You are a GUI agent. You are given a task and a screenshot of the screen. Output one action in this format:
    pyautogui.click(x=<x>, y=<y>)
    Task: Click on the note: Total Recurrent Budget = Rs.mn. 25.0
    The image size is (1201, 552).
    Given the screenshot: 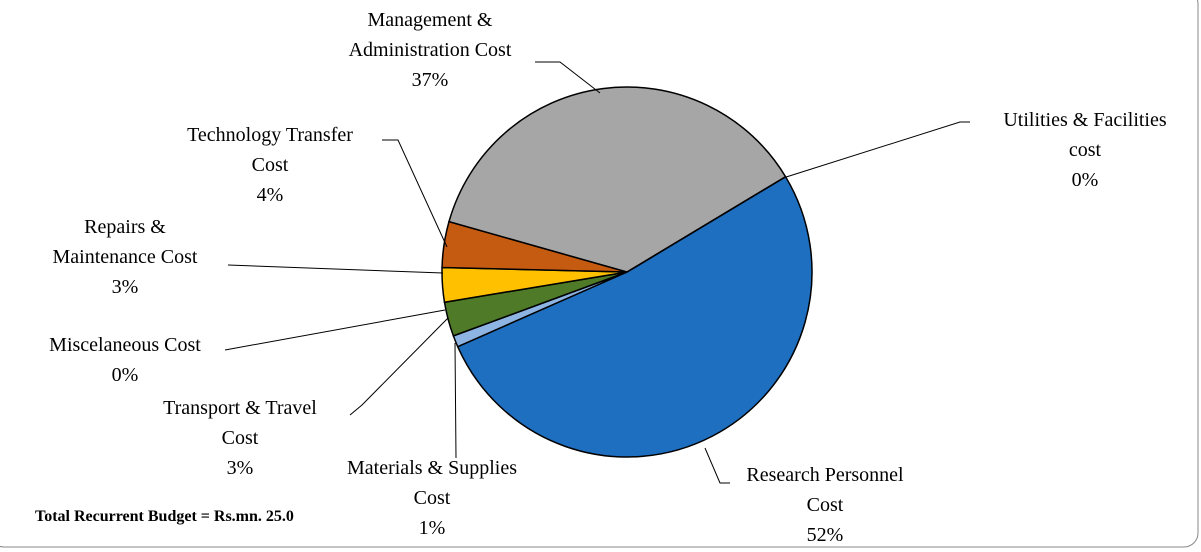 What is the action you would take?
    pyautogui.click(x=164, y=516)
    